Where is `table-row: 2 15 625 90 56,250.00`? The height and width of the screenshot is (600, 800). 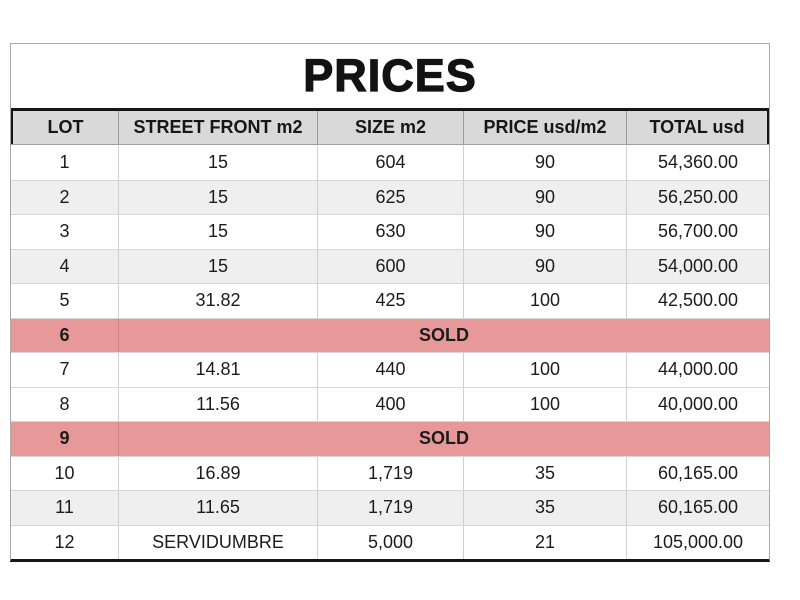 table-row: 2 15 625 90 56,250.00 is located at coordinates (390, 196).